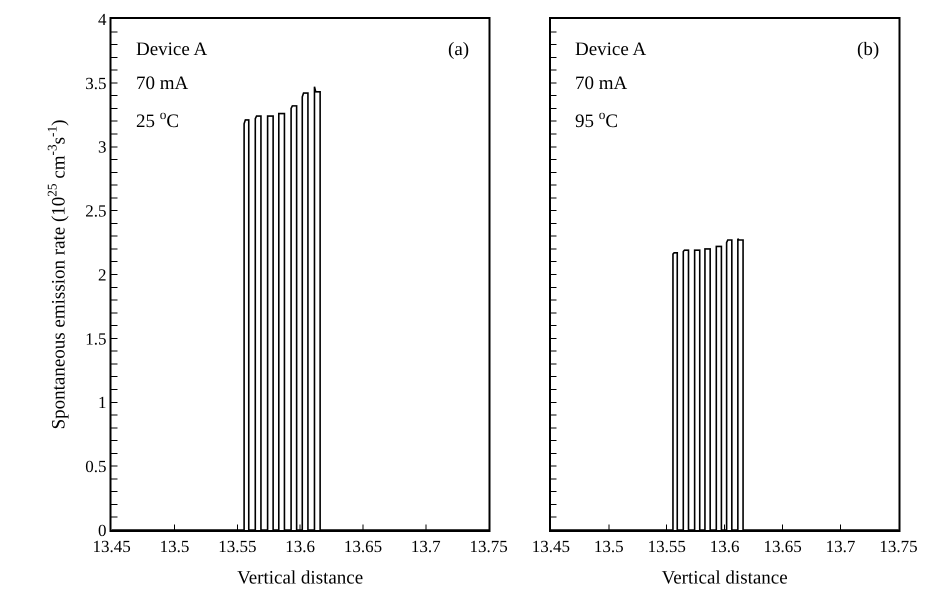 The width and height of the screenshot is (947, 600). I want to click on y-tick-label: 0, so click(102, 530).